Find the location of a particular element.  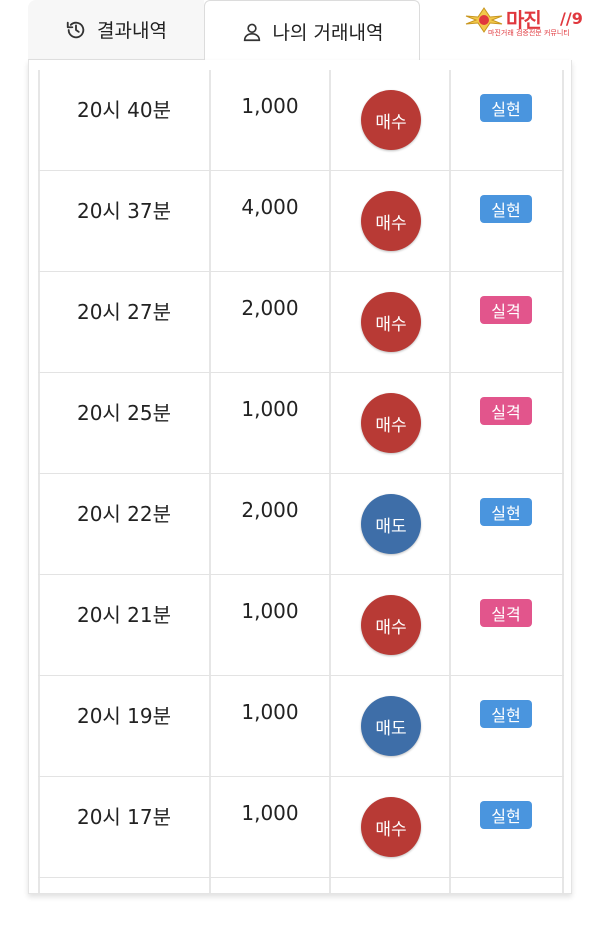

logo: 마진 //9 마진거래 검증전문 커뮤니티 is located at coordinates (529, 21).